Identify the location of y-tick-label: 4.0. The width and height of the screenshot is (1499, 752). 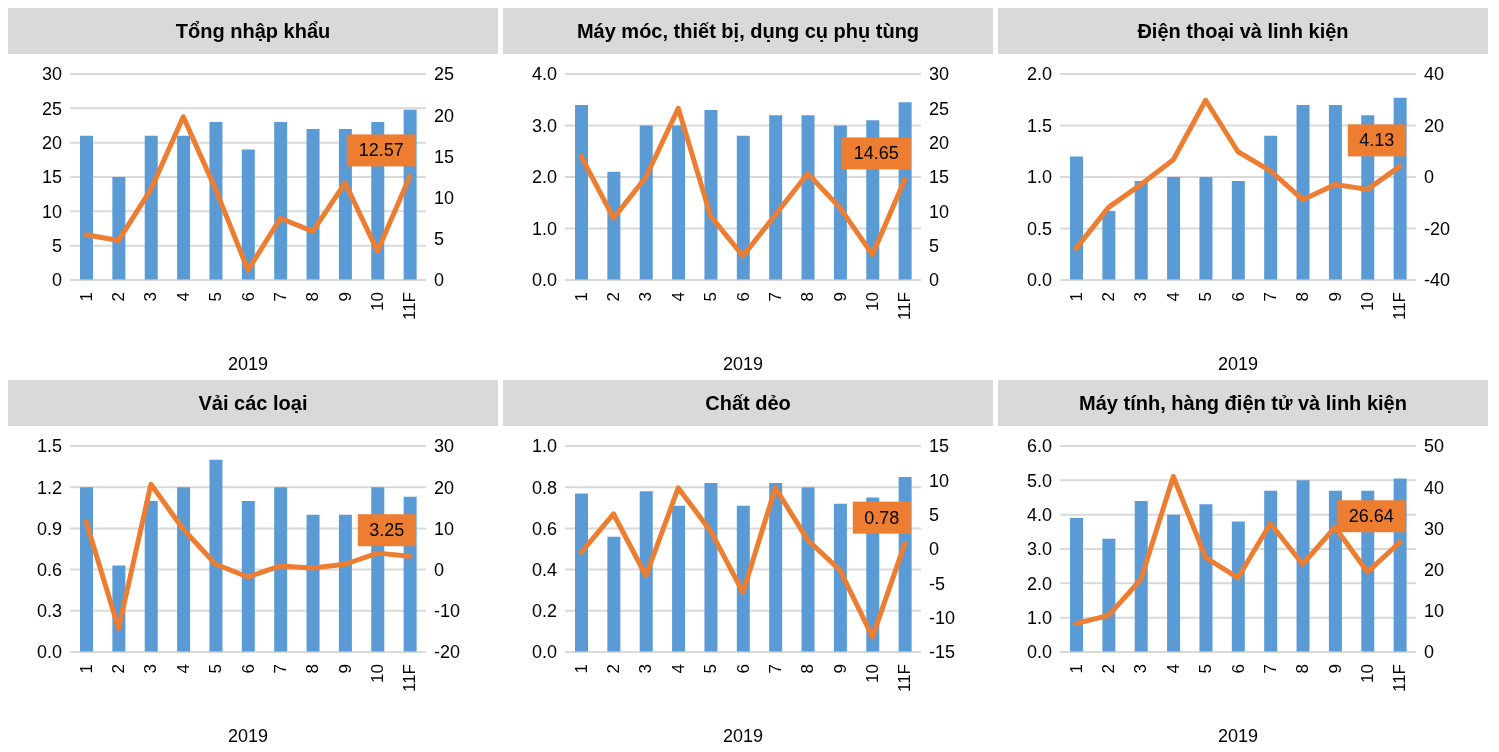
(544, 74).